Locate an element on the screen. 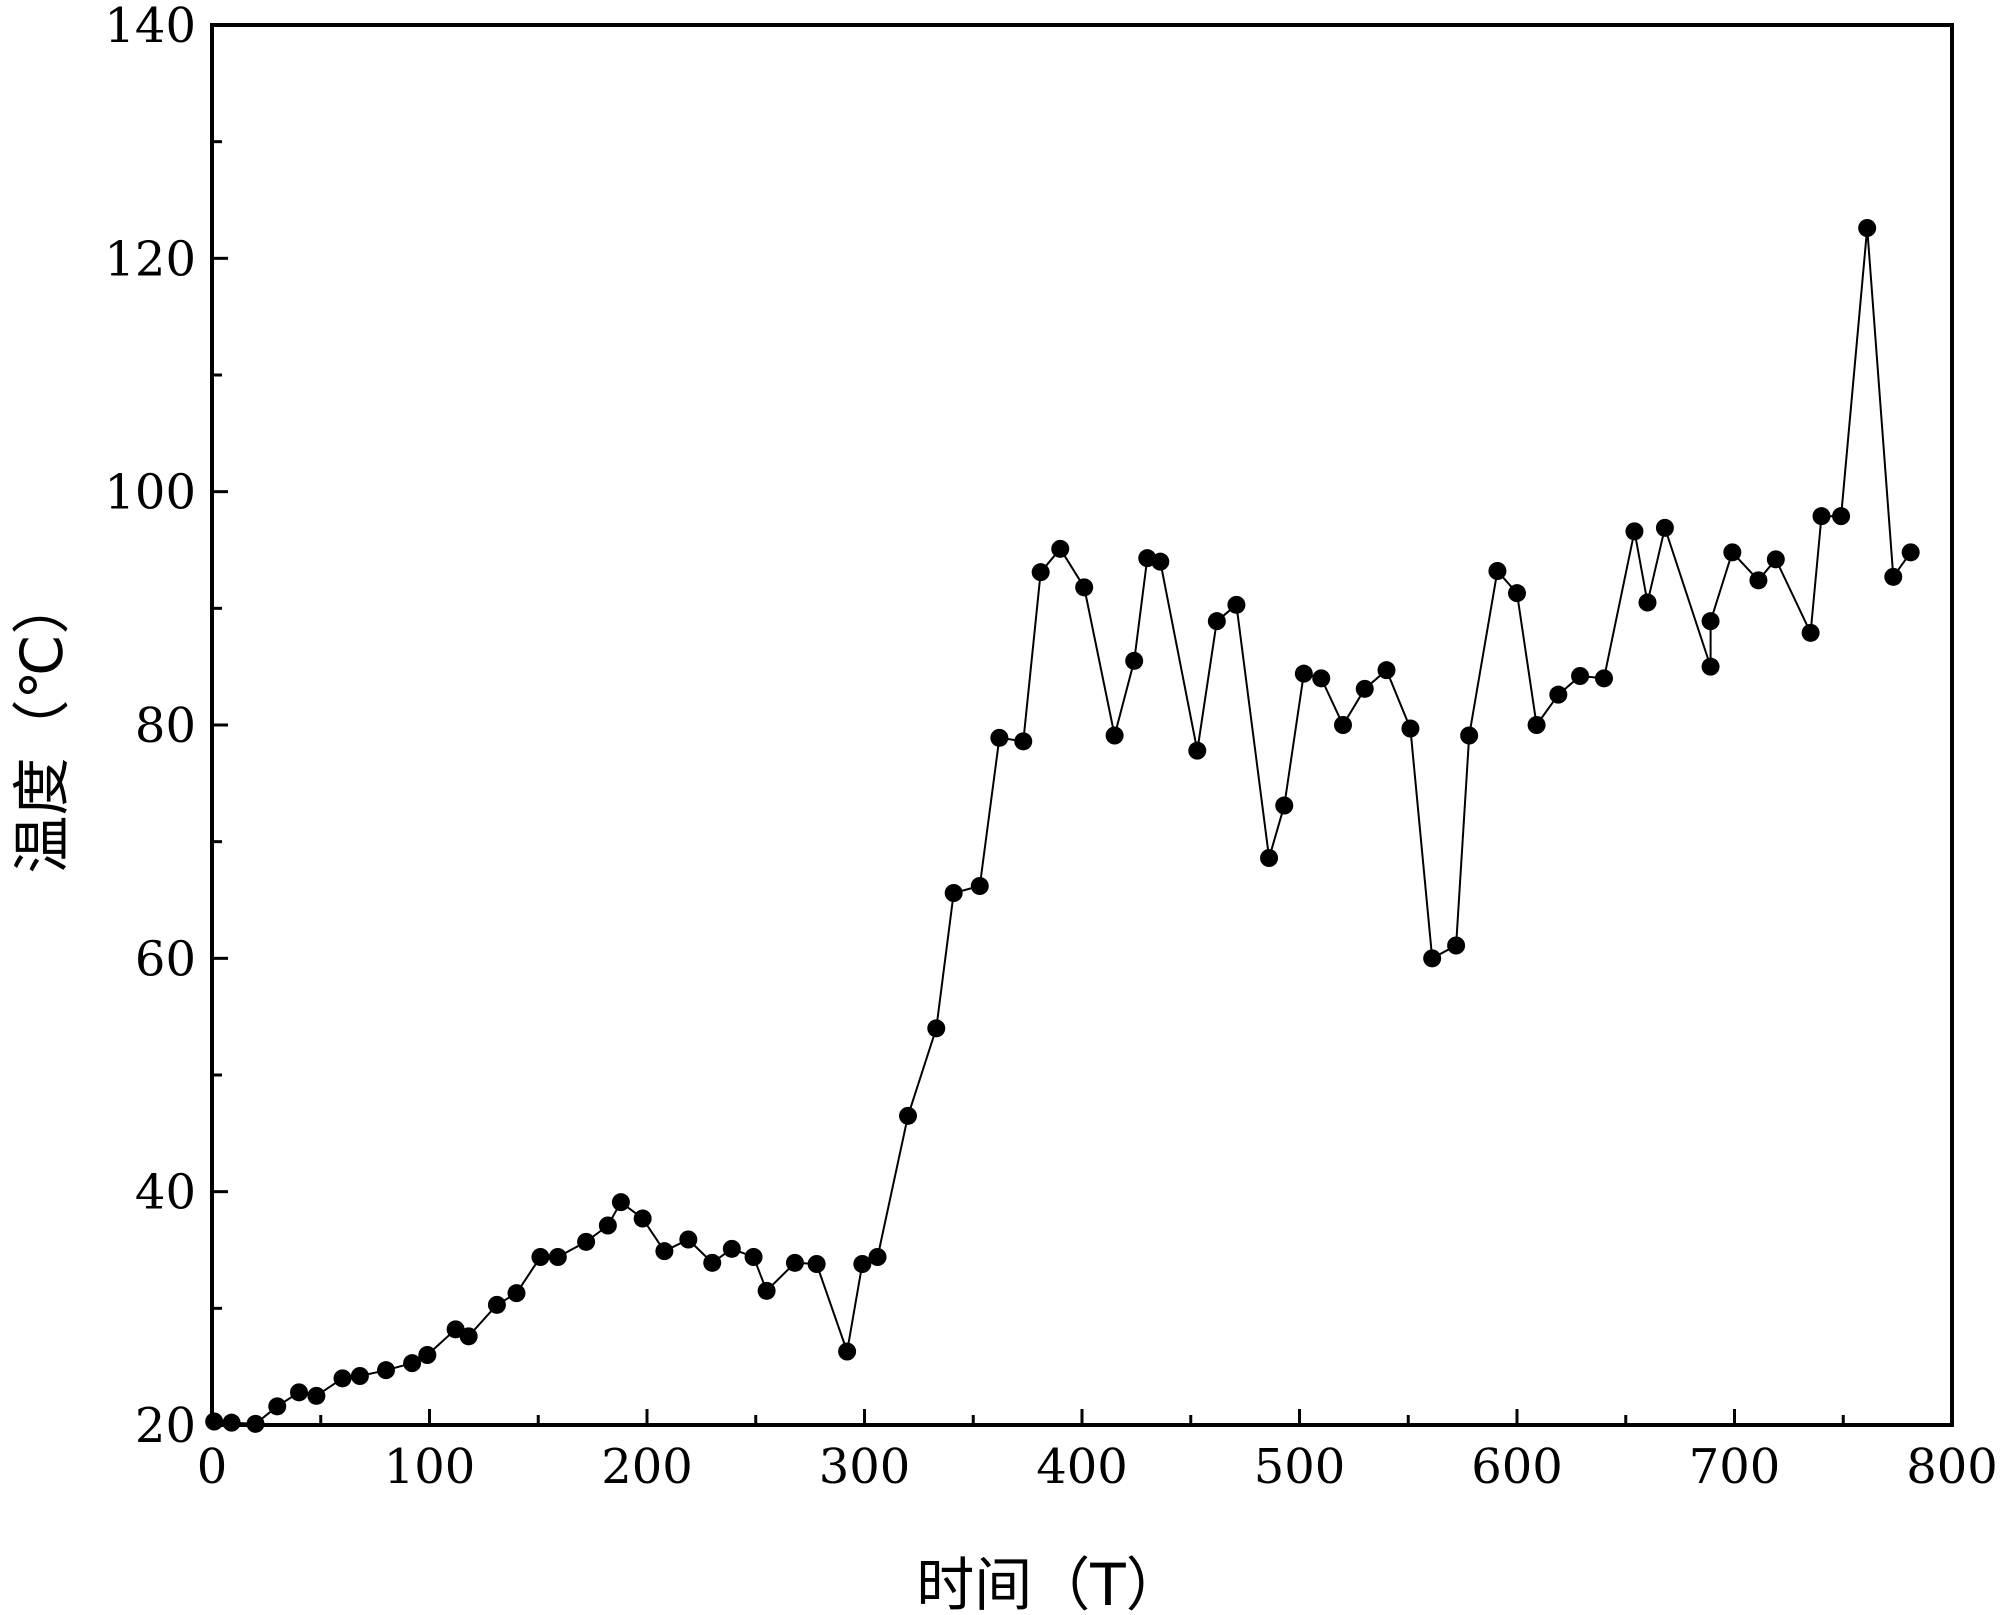  y-tick-label: 120 is located at coordinates (150, 259).